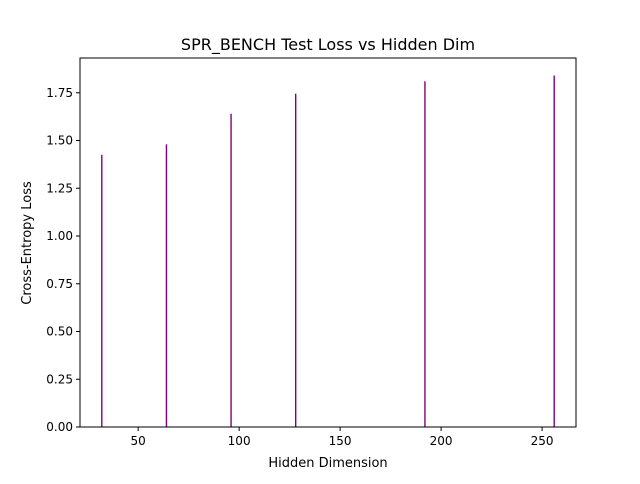  I want to click on x-tick-label: 50, so click(138, 441).